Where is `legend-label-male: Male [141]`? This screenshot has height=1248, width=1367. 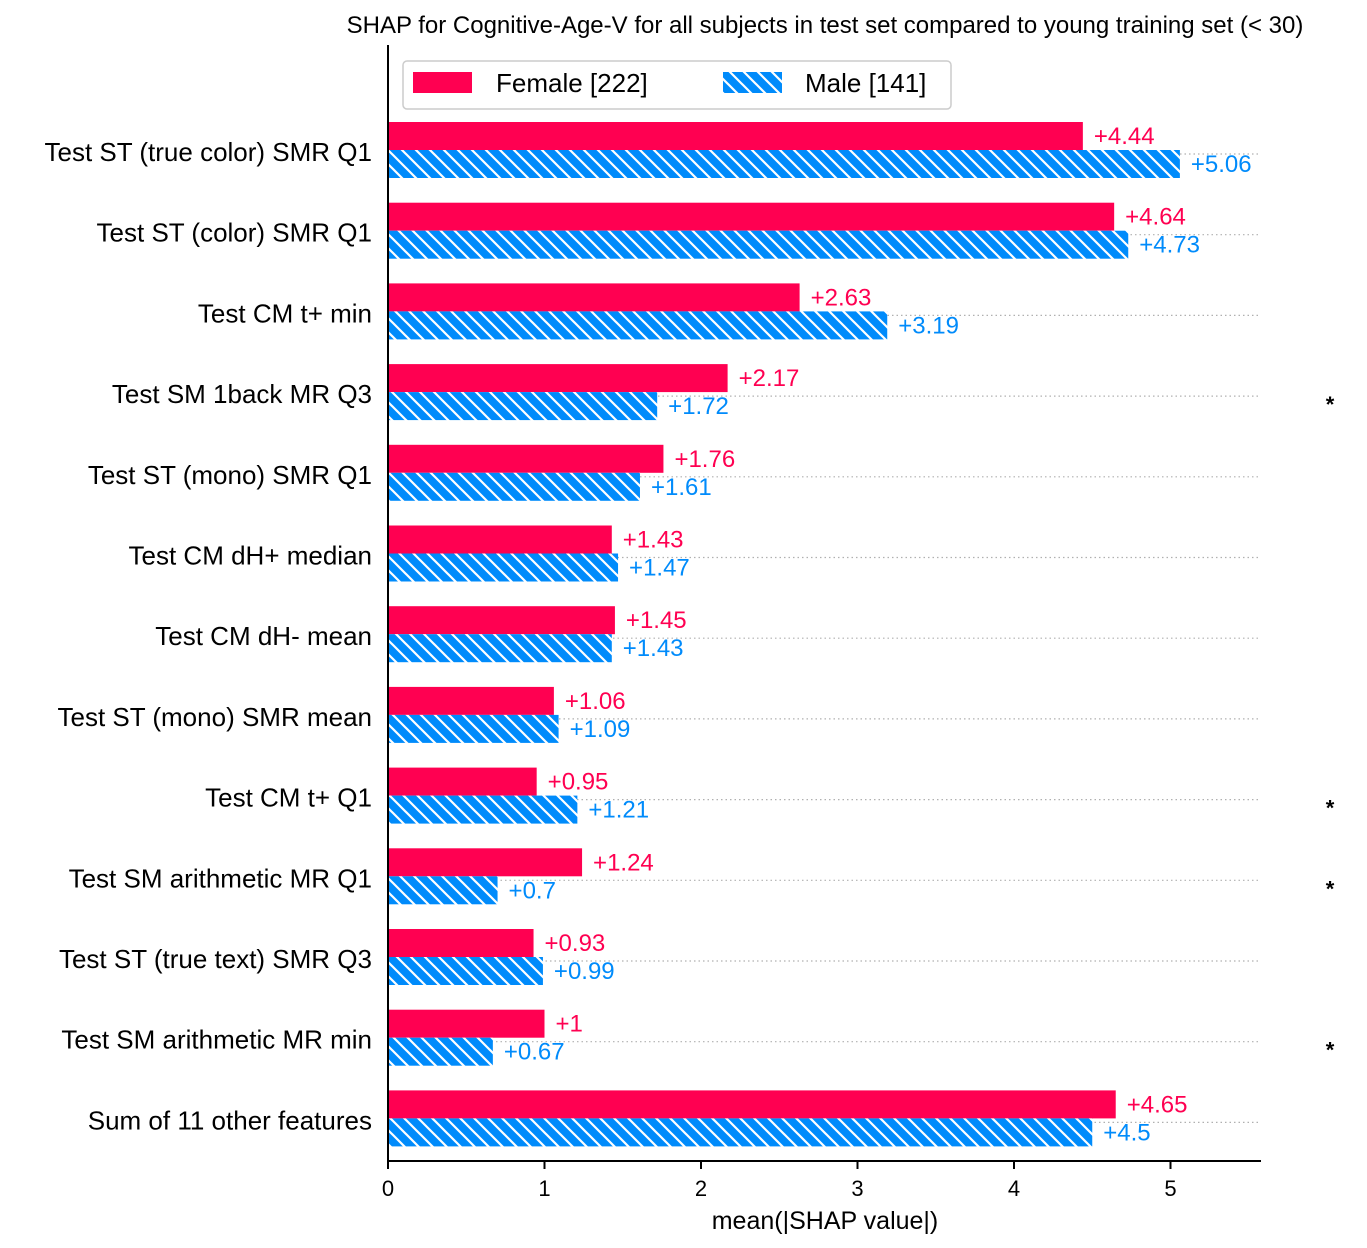
legend-label-male: Male [141] is located at coordinates (865, 83).